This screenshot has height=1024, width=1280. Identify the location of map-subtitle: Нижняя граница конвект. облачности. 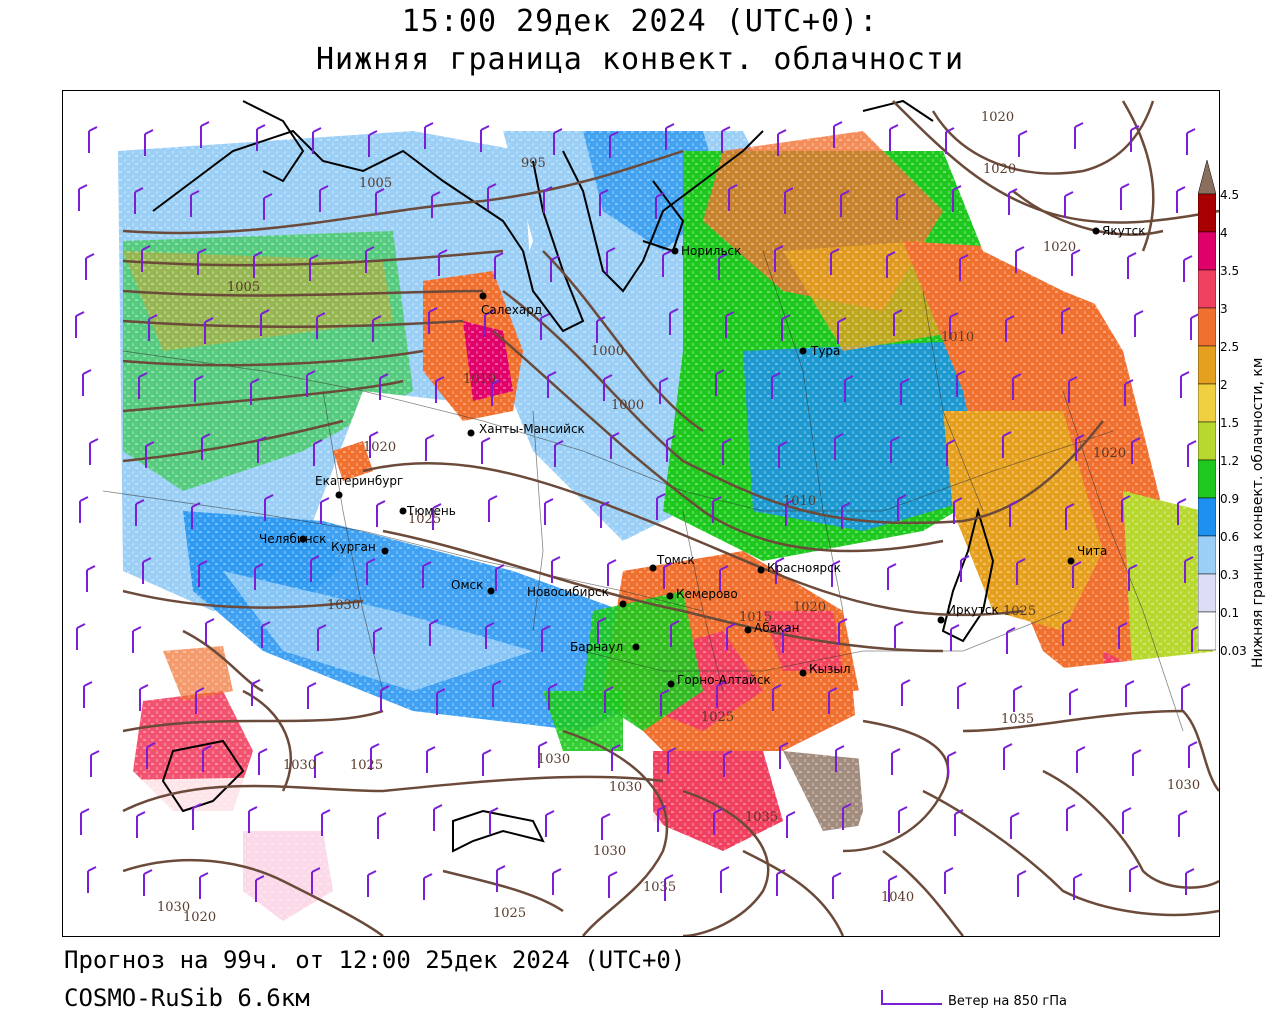
(640, 59).